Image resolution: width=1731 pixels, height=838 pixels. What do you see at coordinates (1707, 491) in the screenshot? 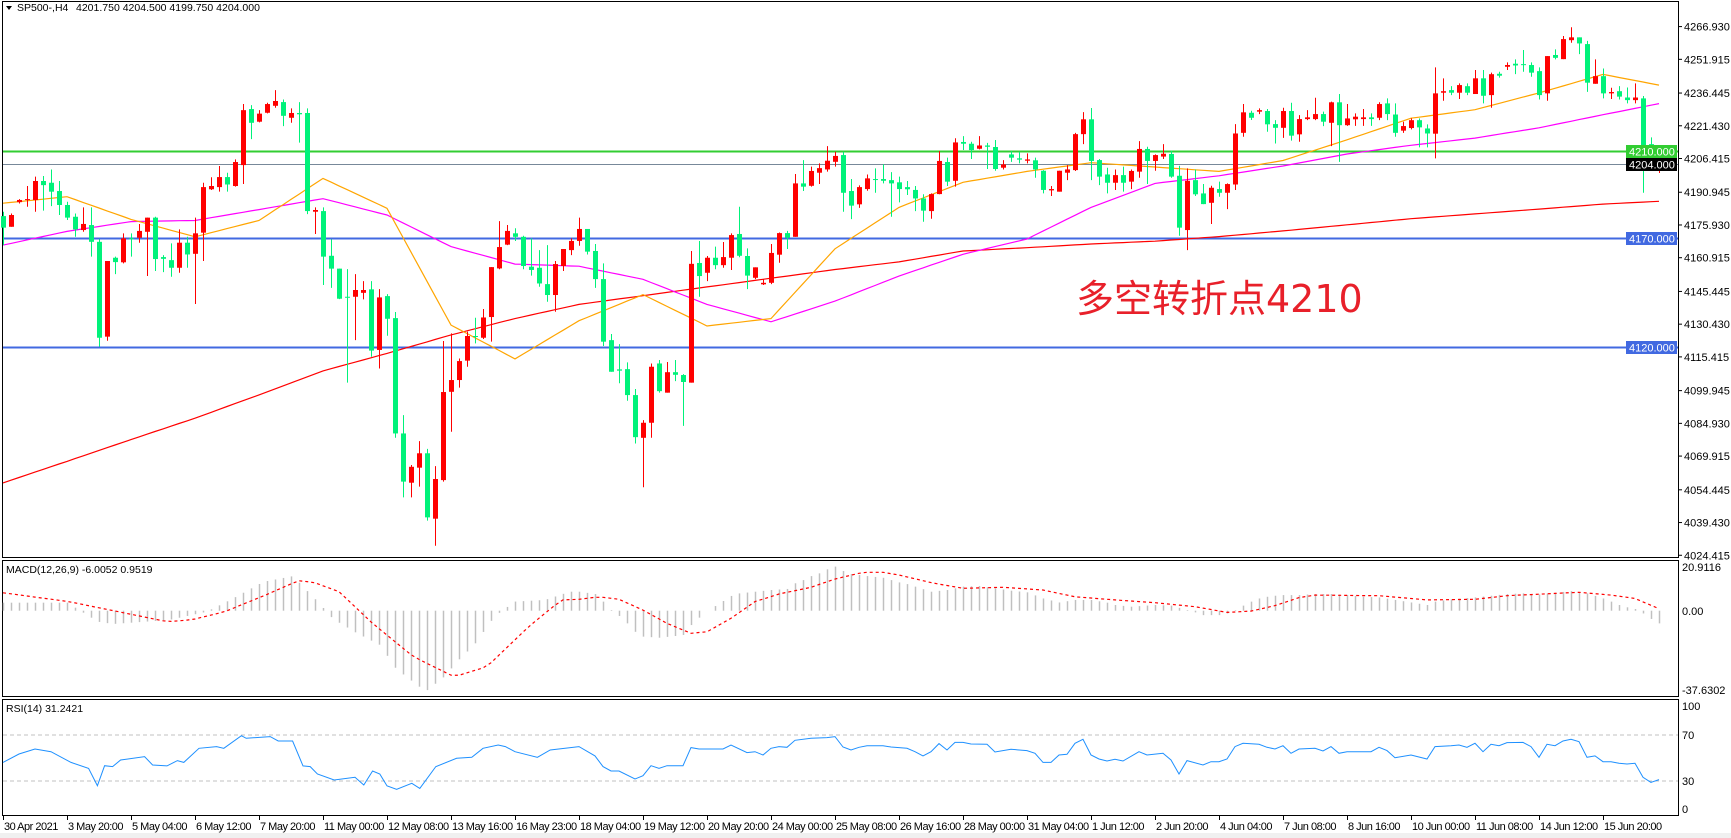
I see `price-tick-label: 4054.445` at bounding box center [1707, 491].